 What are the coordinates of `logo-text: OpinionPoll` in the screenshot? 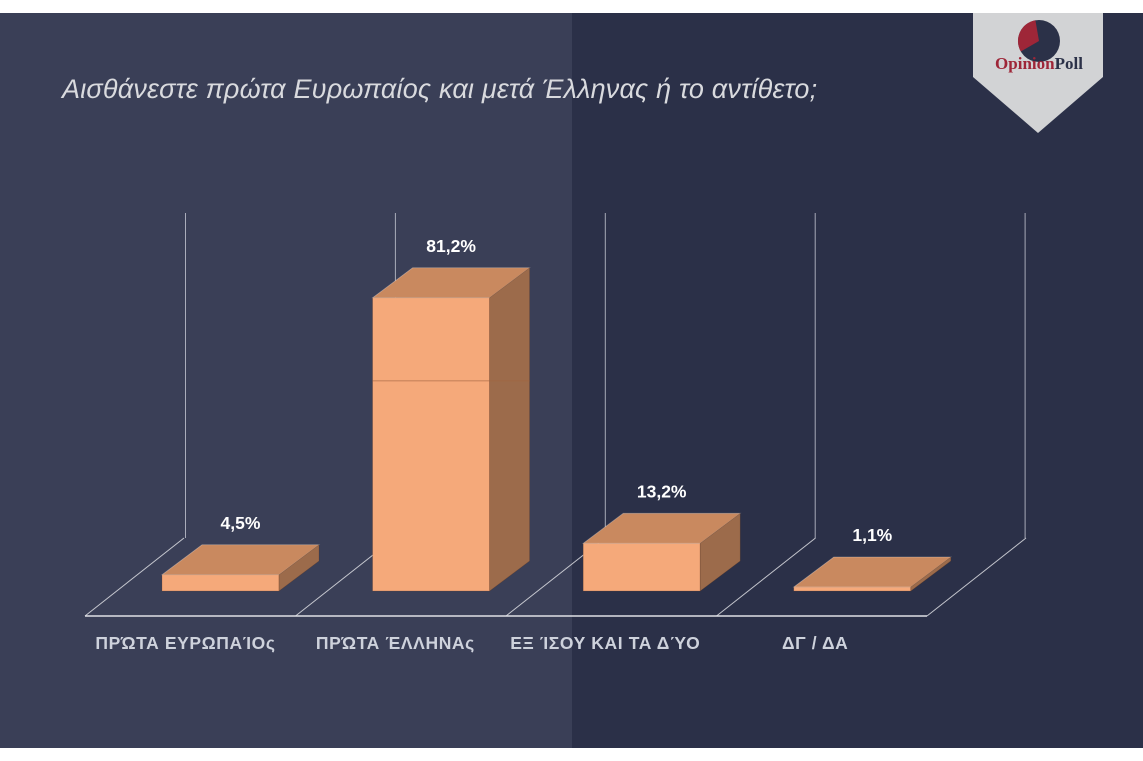 It's located at (1039, 63).